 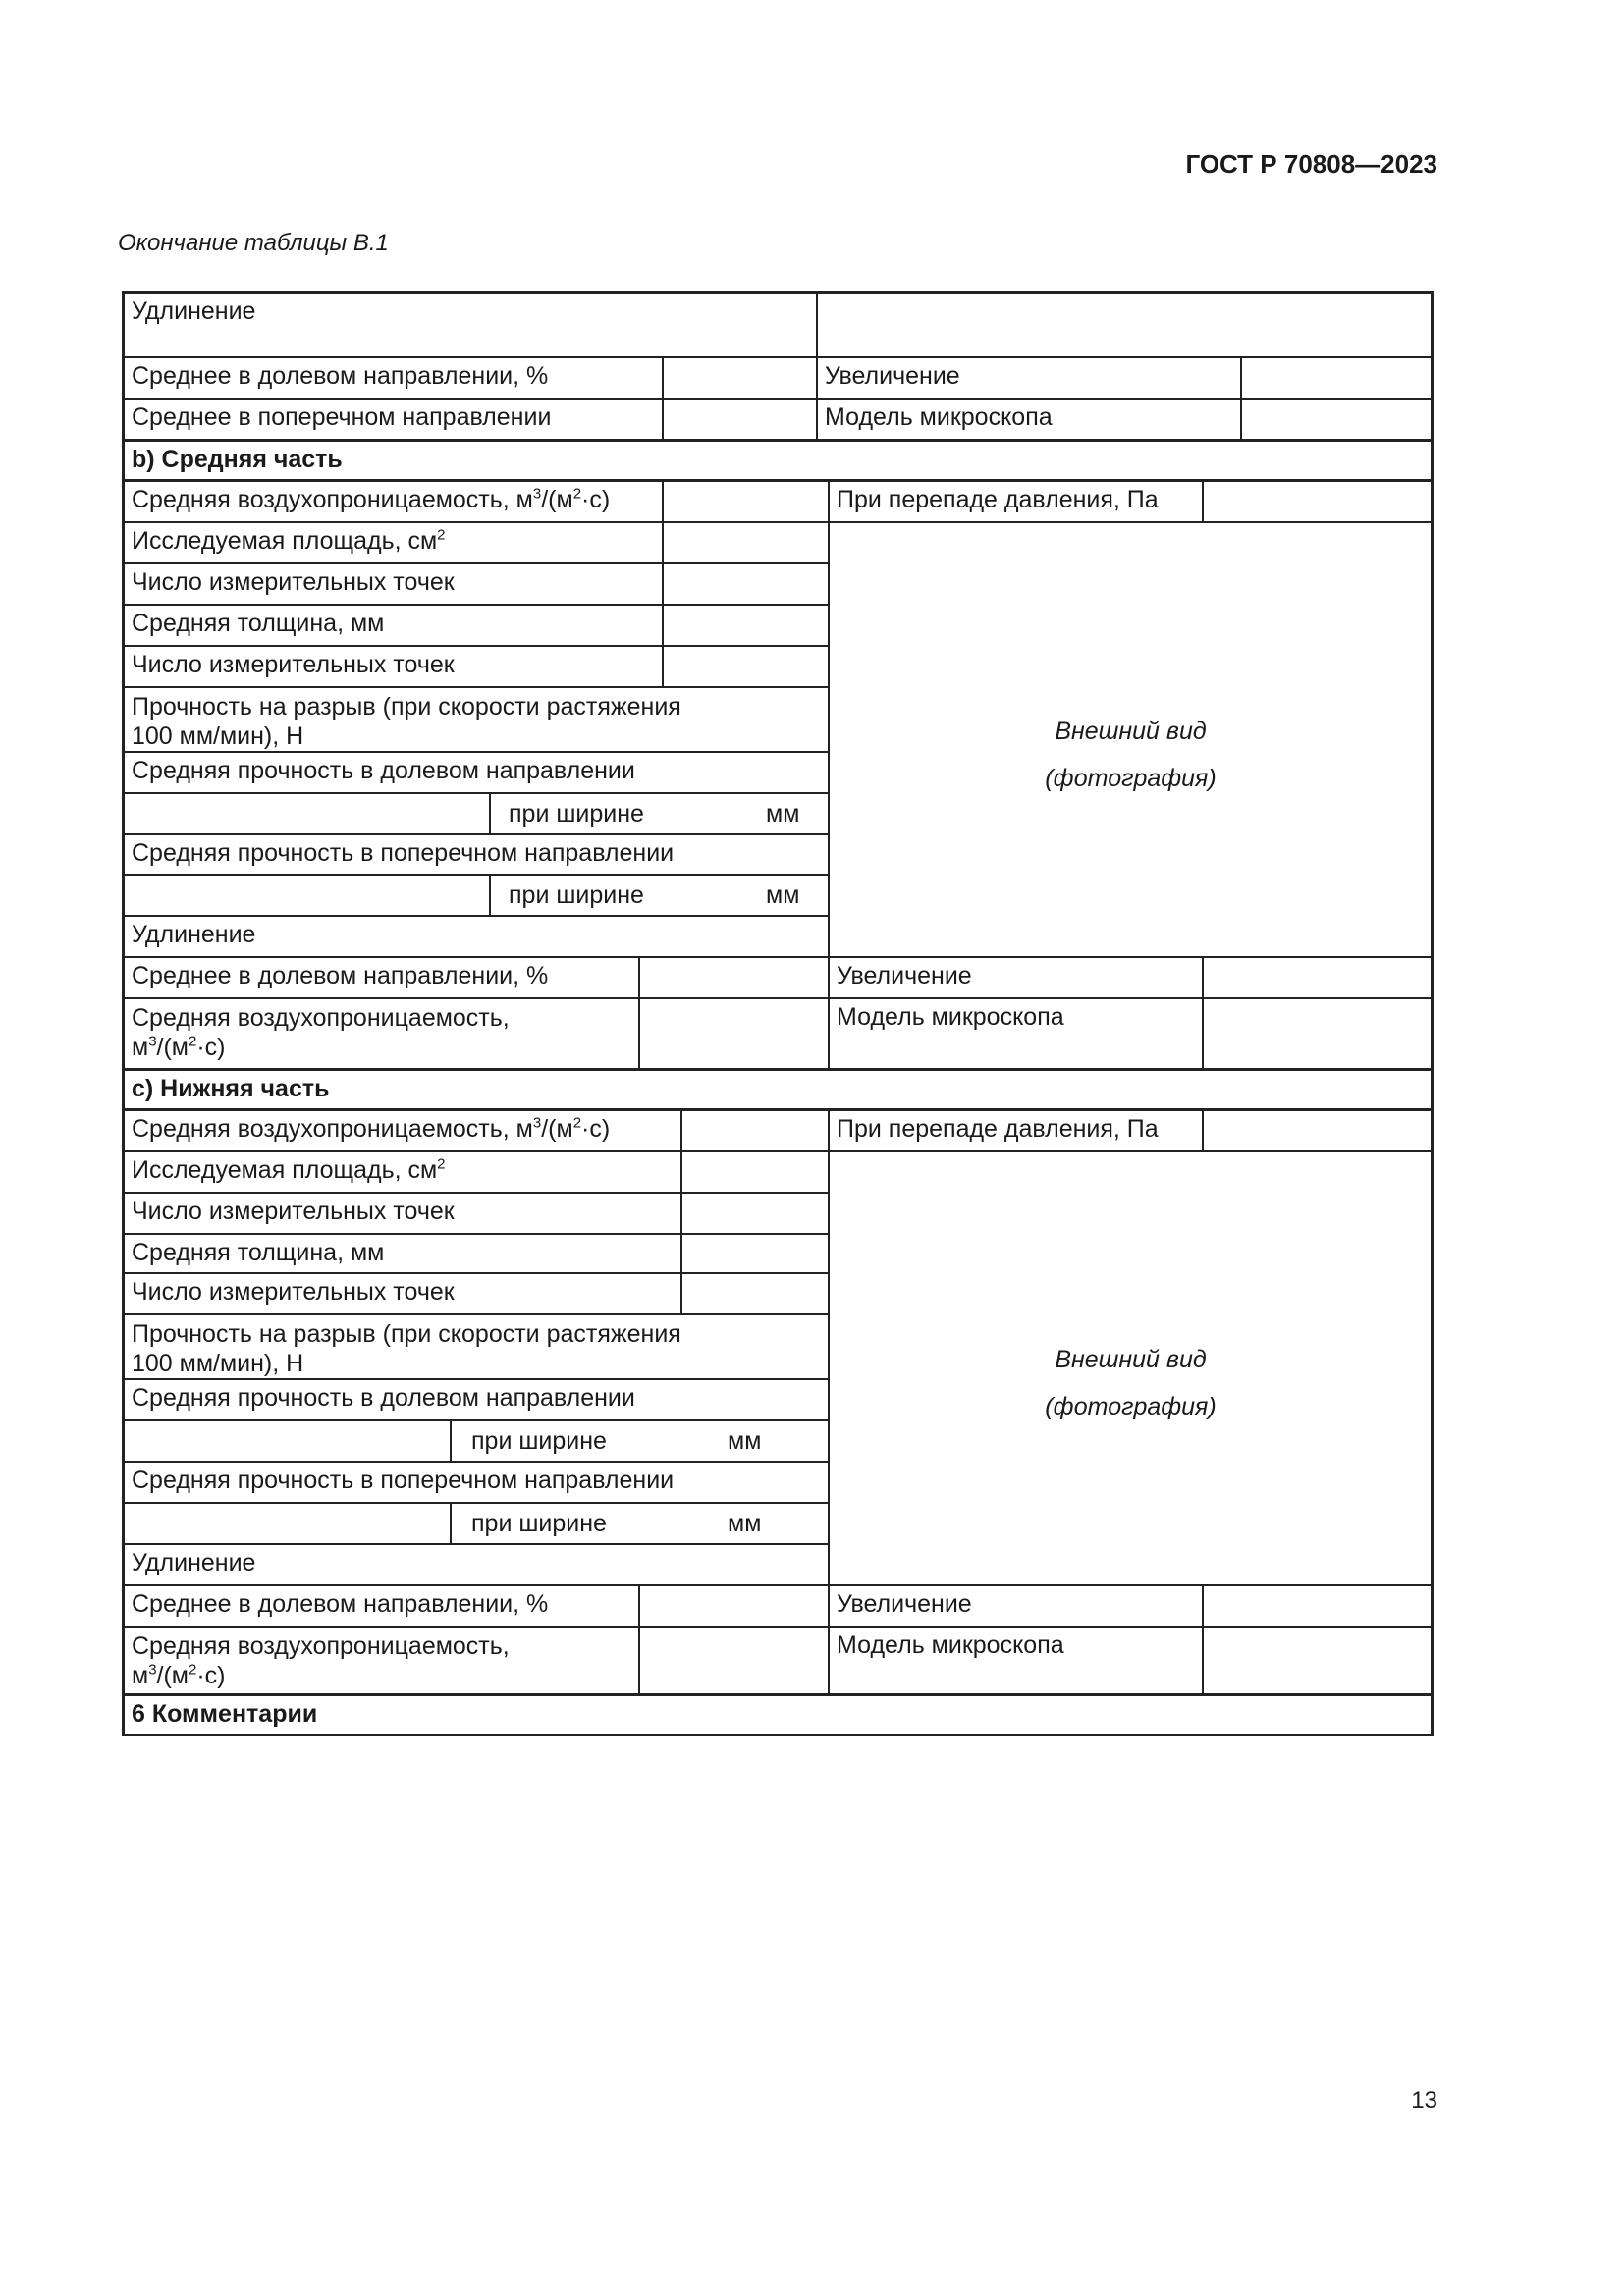 I want to click on section-b-header: b) Средняя часть, so click(x=778, y=460).